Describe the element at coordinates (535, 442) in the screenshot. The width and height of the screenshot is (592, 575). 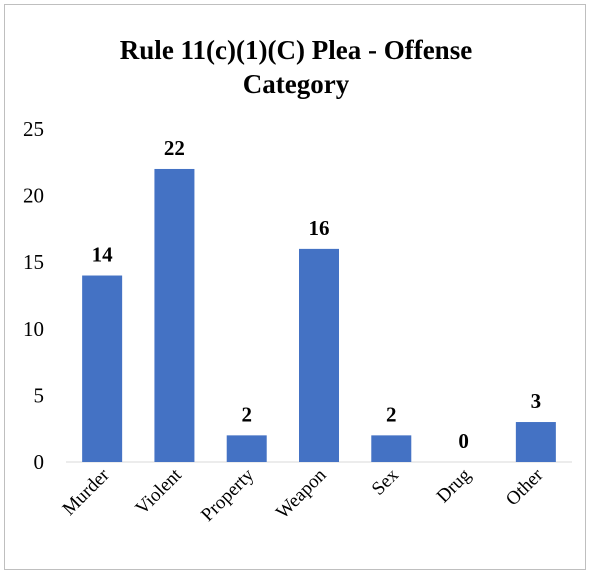
I see `bar-other` at that location.